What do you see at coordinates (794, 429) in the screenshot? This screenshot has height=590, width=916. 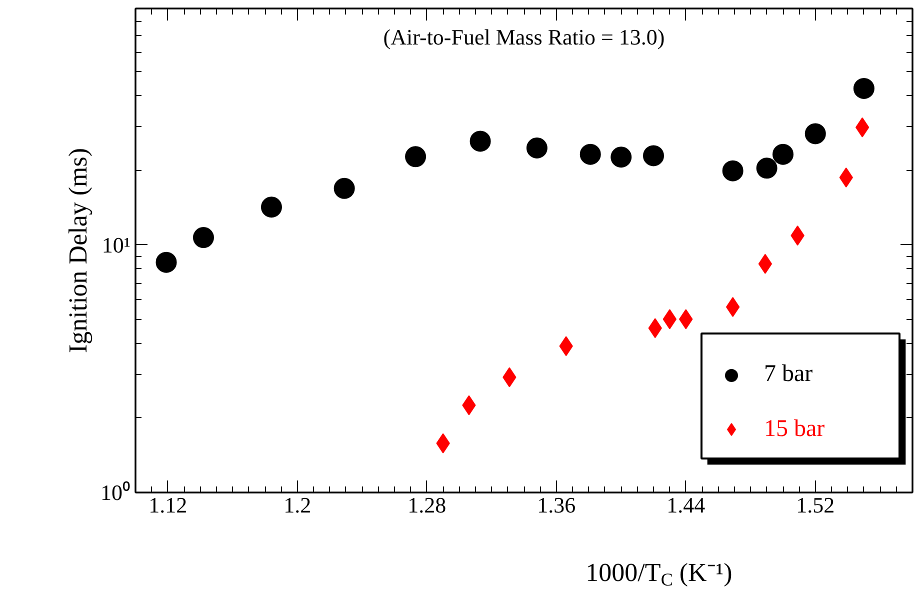 I see `legend-label: 15 bar` at bounding box center [794, 429].